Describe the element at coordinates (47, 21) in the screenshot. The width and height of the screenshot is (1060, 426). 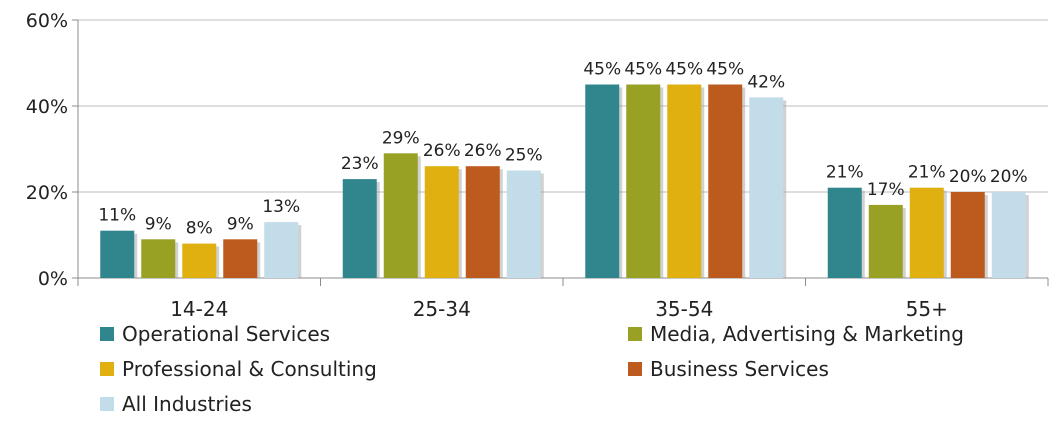
I see `y-tick-label: 60%` at that location.